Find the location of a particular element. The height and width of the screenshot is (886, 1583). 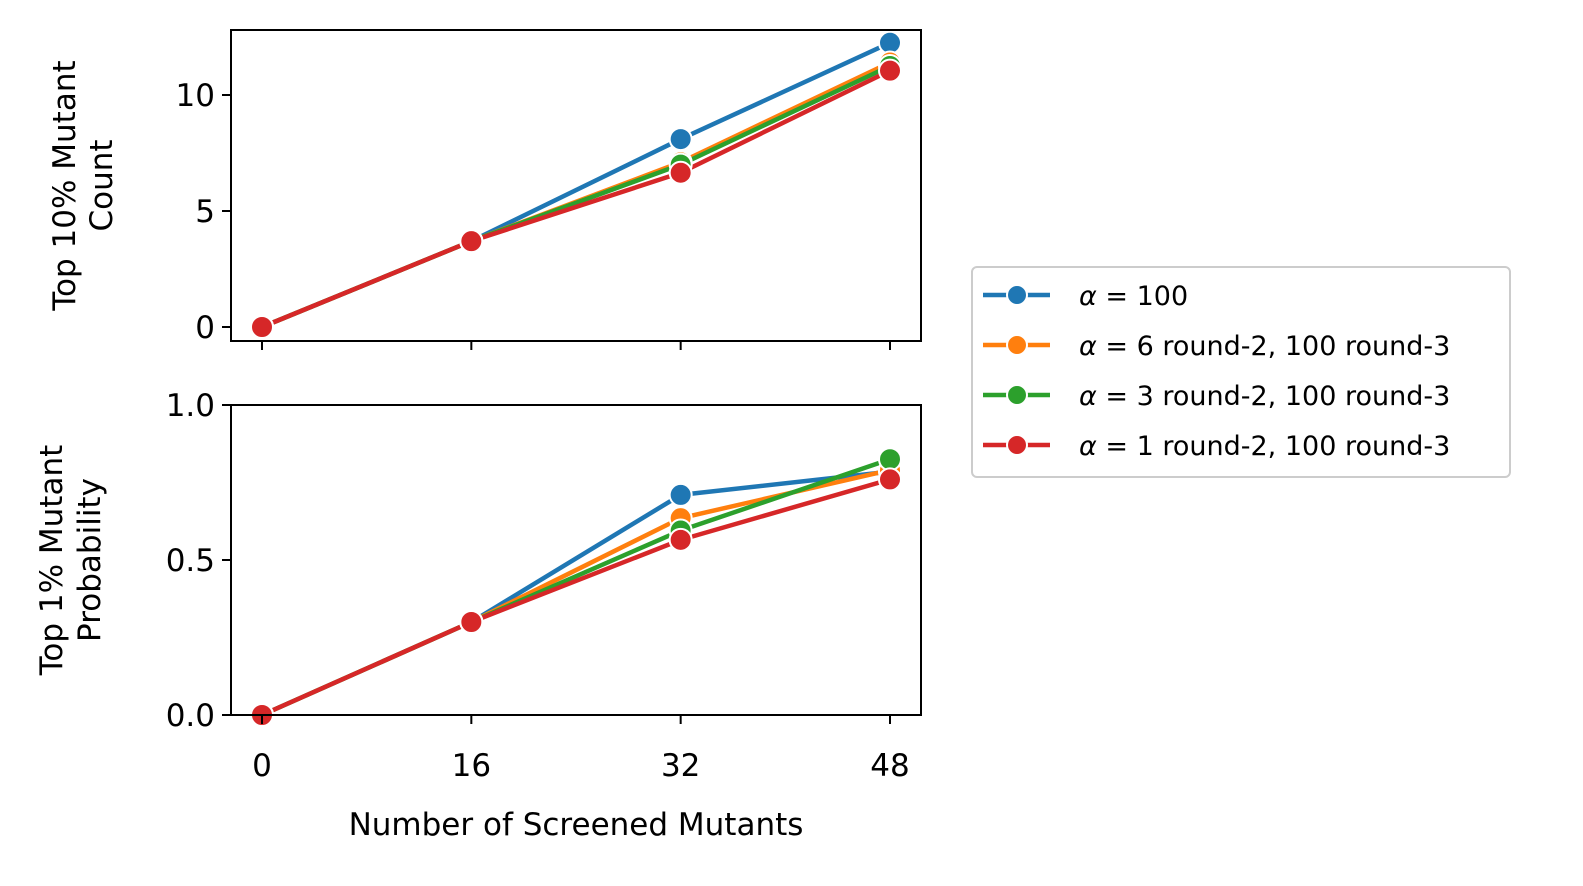

legend-text: = 1 round-2, 100 round-3 is located at coordinates (1273, 446).